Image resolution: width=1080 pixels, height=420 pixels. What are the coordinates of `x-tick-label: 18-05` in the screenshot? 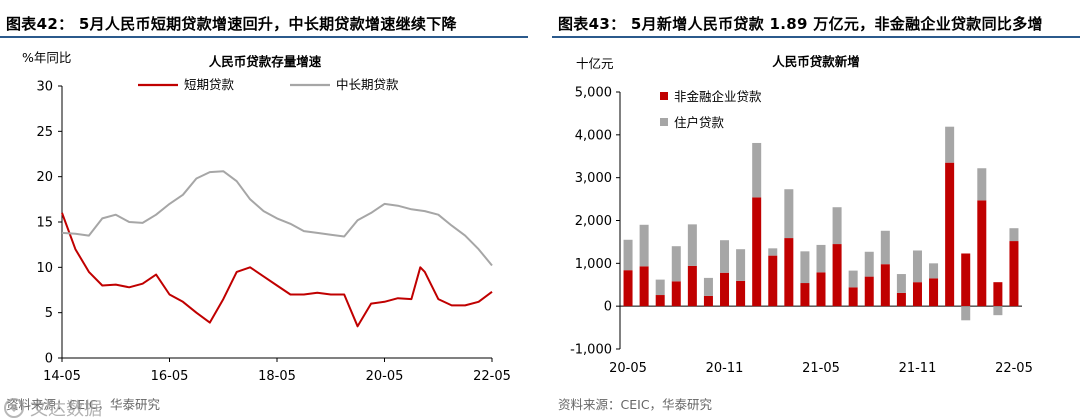 It's located at (277, 376).